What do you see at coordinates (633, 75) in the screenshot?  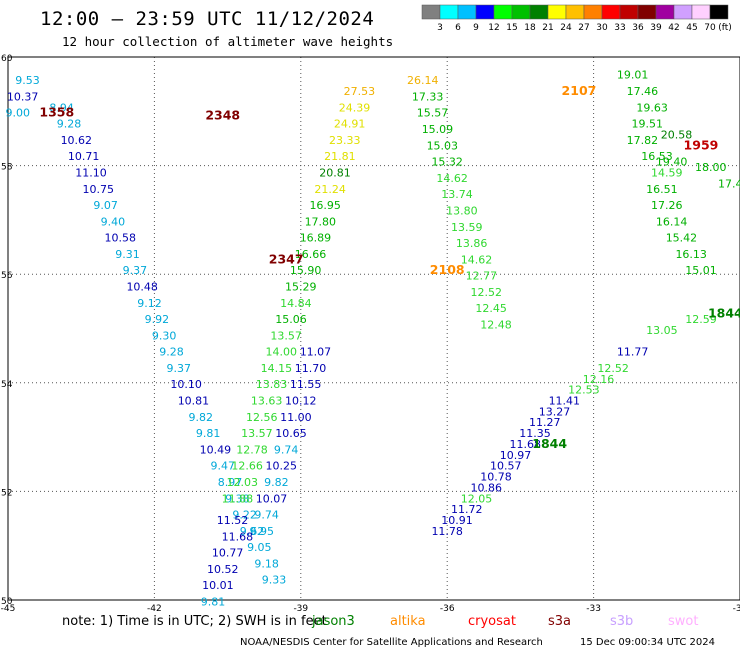 I see `wave-height-point: 19.01` at bounding box center [633, 75].